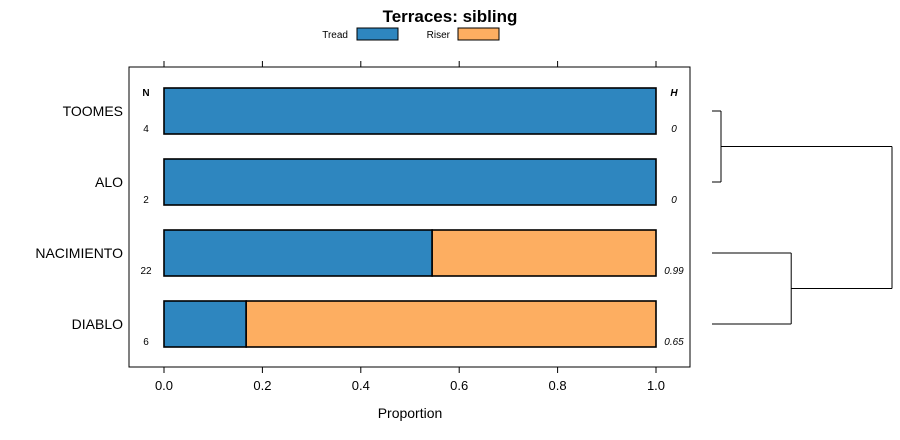 This screenshot has height=440, width=900. What do you see at coordinates (558, 385) in the screenshot?
I see `x-tick-label: 0.8` at bounding box center [558, 385].